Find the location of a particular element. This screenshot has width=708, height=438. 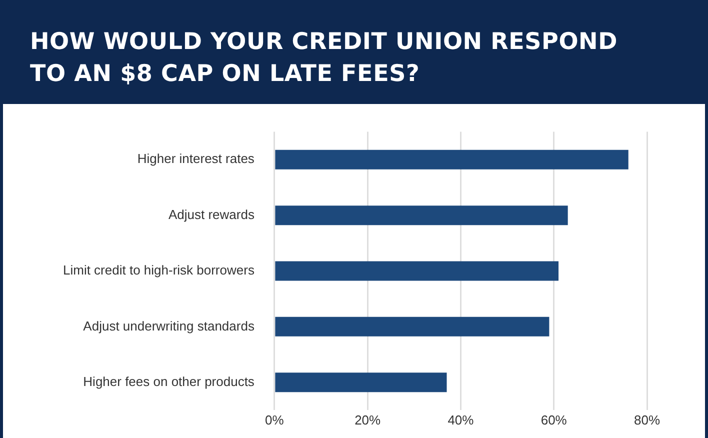

x-tick-label: 60% is located at coordinates (554, 420).